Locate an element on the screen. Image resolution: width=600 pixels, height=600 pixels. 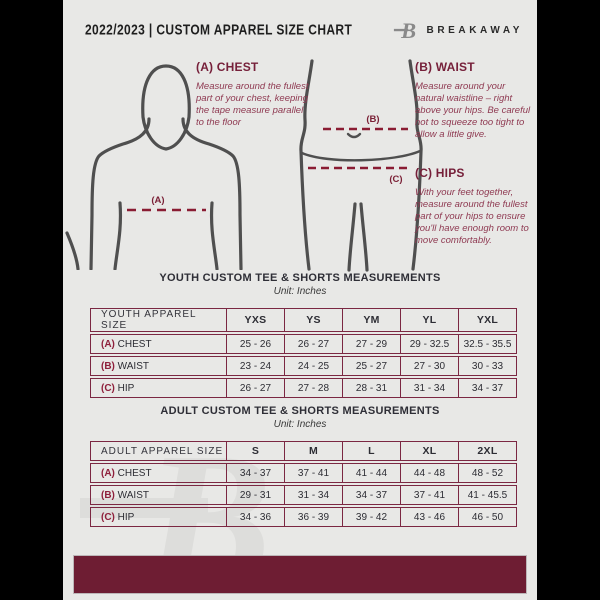
size-col-header: S is located at coordinates (256, 451).